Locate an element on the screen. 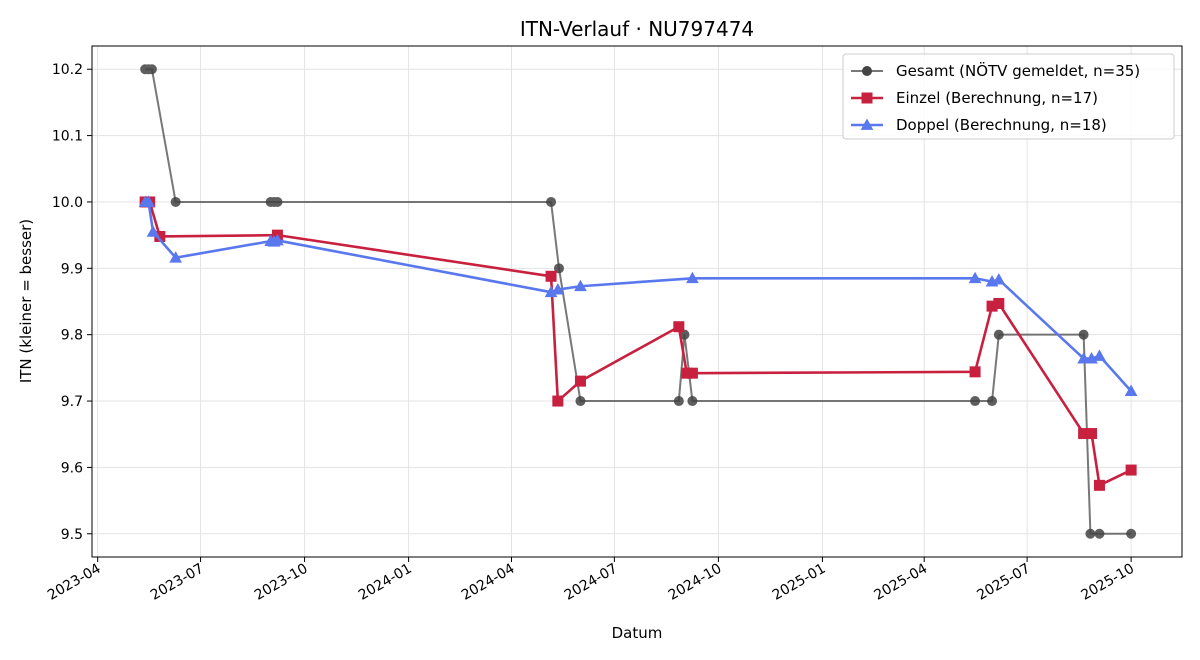 This screenshot has width=1200, height=660. legend-label: Doppel (Berechnung, n=18) is located at coordinates (1001, 125).